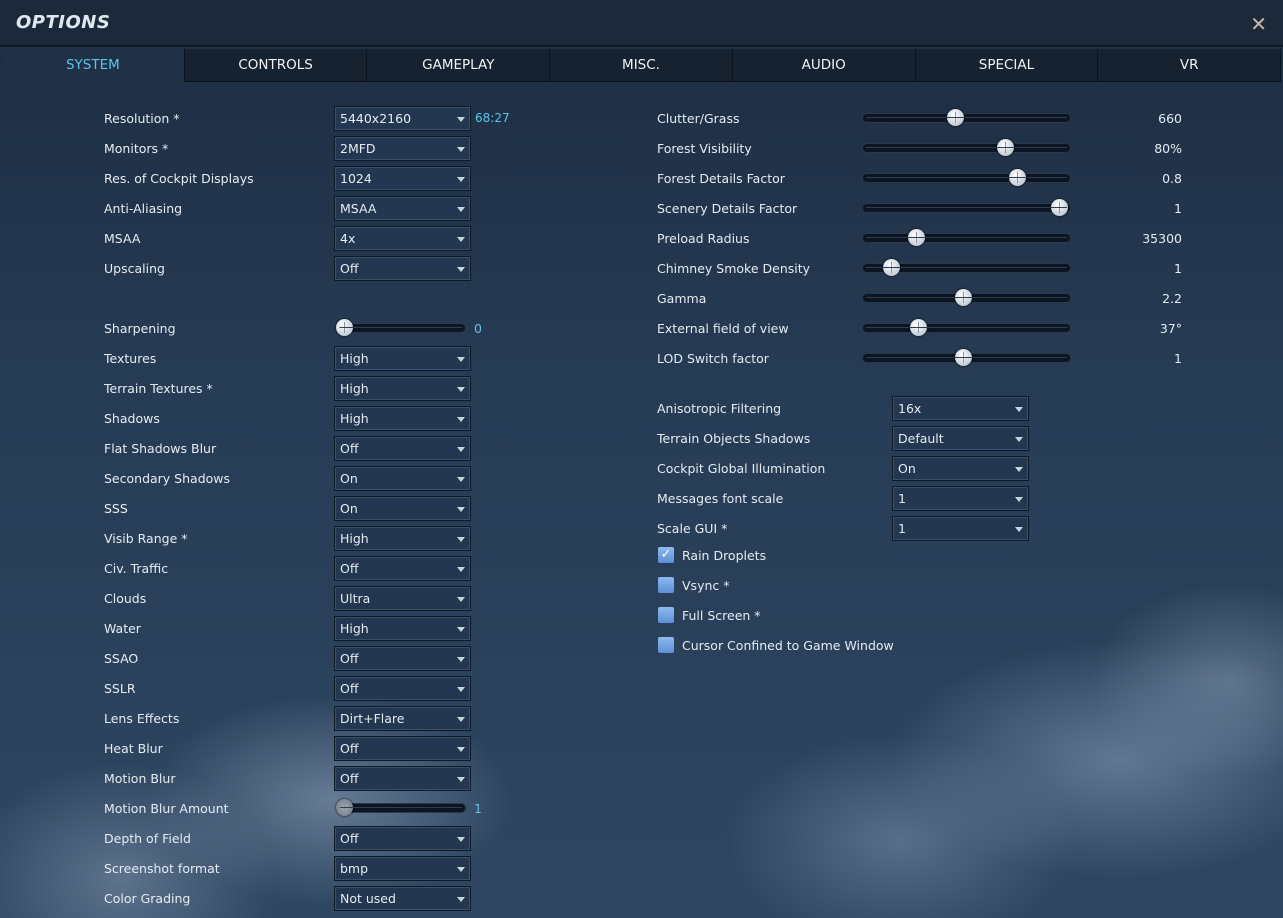  Describe the element at coordinates (314, 418) in the screenshot. I see `setting-row-shadows: Shadows High` at that location.